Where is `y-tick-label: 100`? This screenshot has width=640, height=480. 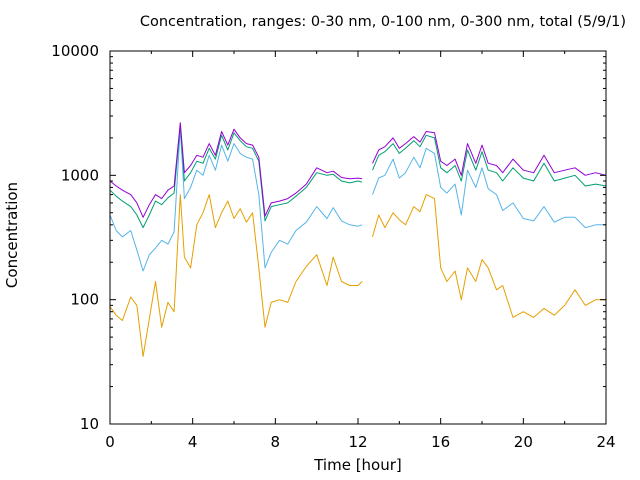 y-tick-label: 100 is located at coordinates (84, 300).